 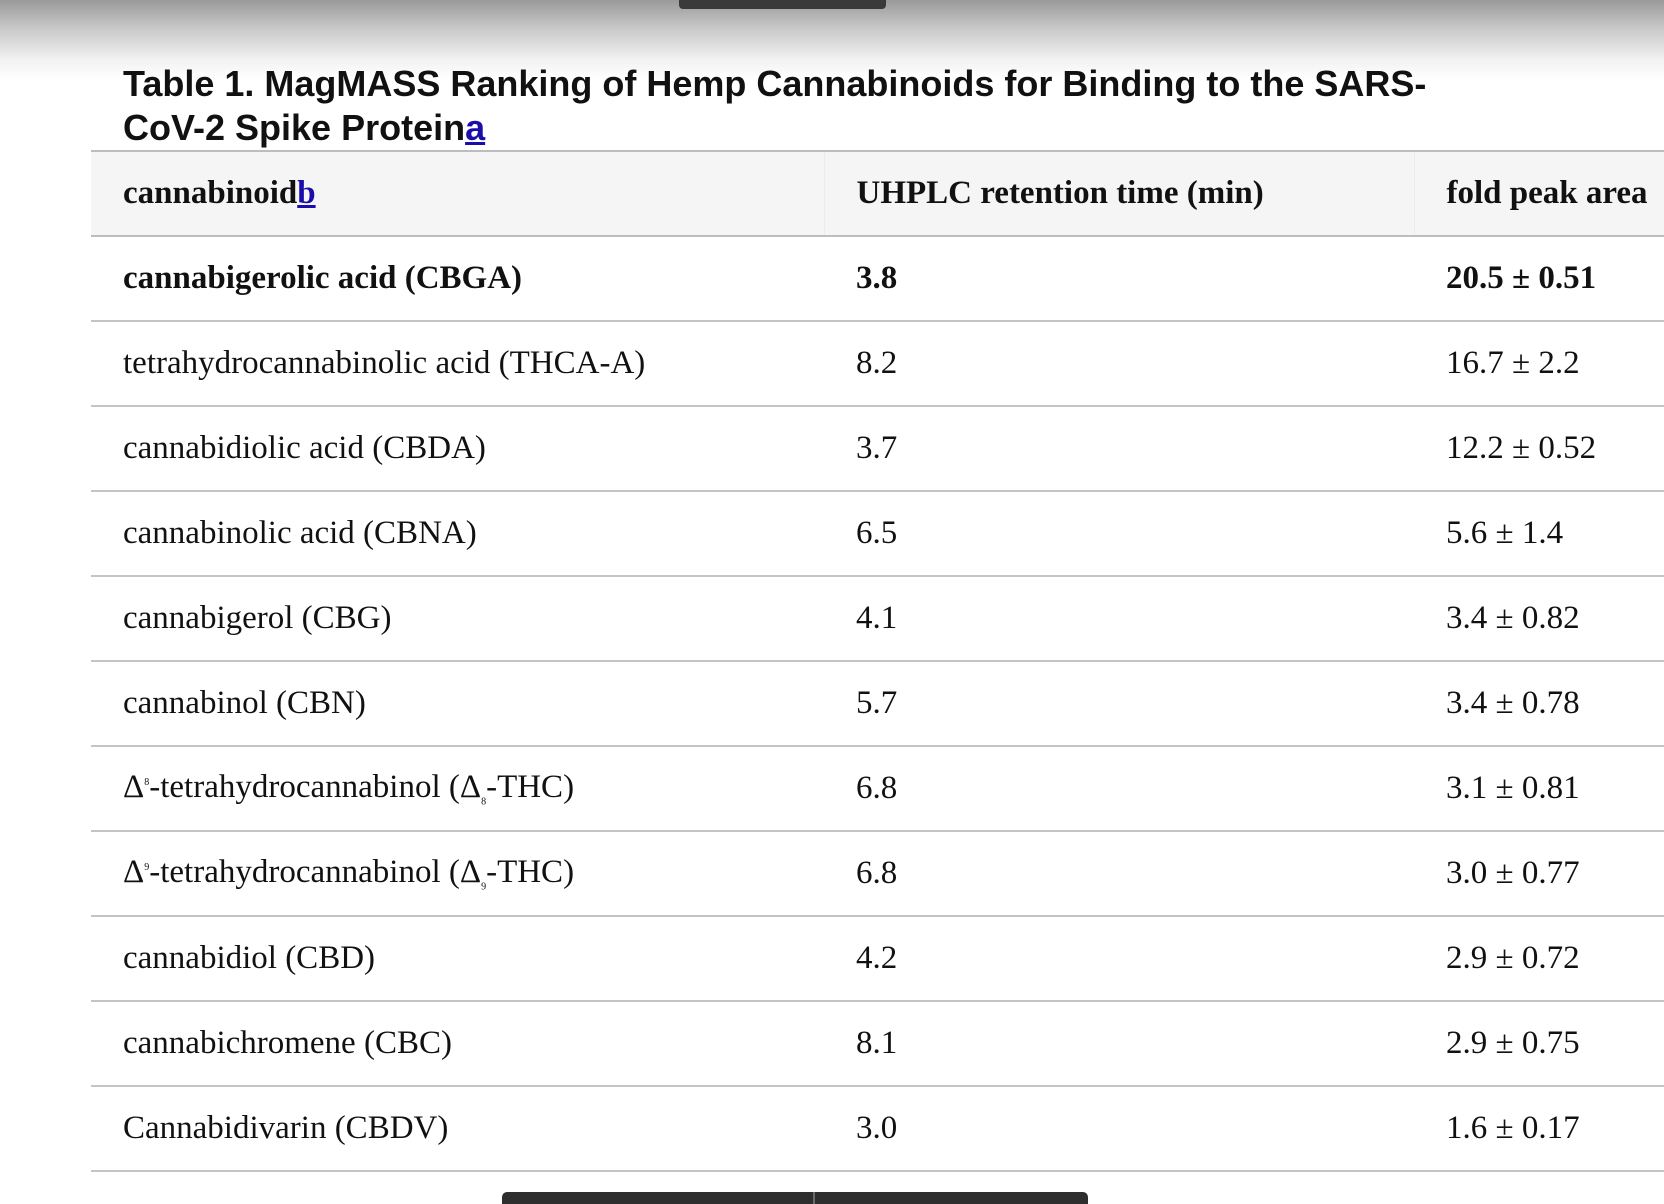 What do you see at coordinates (457, 534) in the screenshot?
I see `cell-cannabinoid: cannabinolic acid (CBNA)` at bounding box center [457, 534].